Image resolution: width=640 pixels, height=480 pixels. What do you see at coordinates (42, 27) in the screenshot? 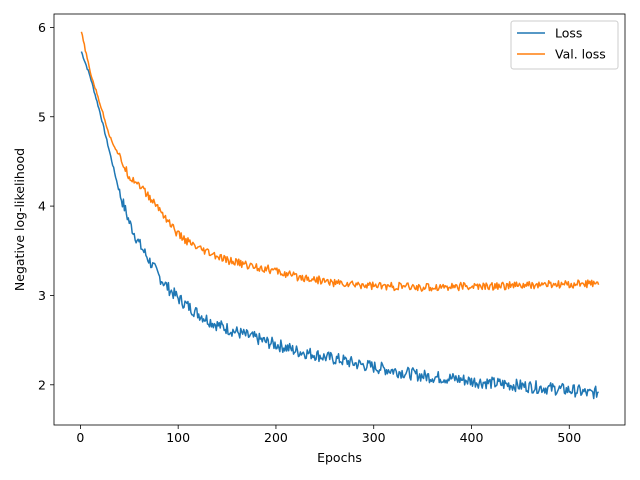
I see `y-tick-label: 6` at bounding box center [42, 27].